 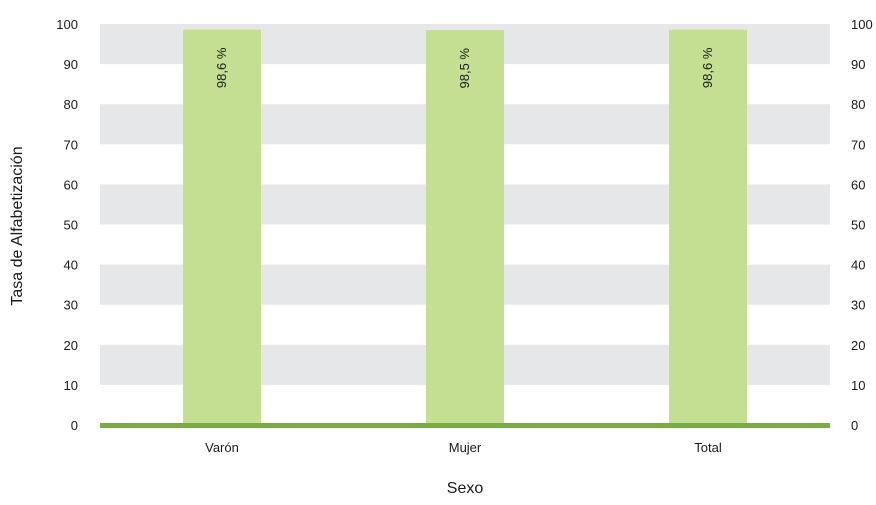 What do you see at coordinates (71, 385) in the screenshot?
I see `y-tick-label: 10` at bounding box center [71, 385].